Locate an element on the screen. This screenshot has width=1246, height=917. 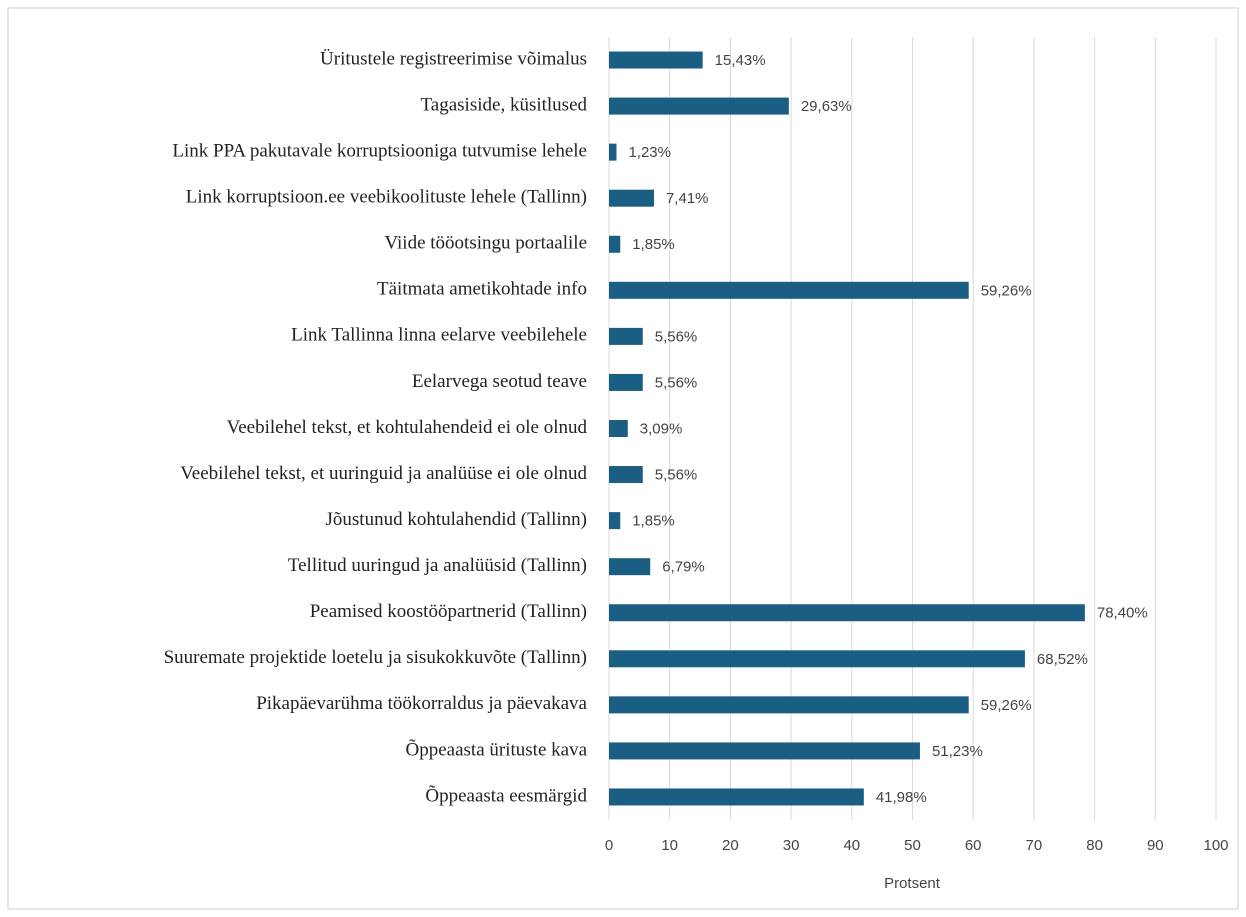
x-tick-label: 60 is located at coordinates (973, 845).